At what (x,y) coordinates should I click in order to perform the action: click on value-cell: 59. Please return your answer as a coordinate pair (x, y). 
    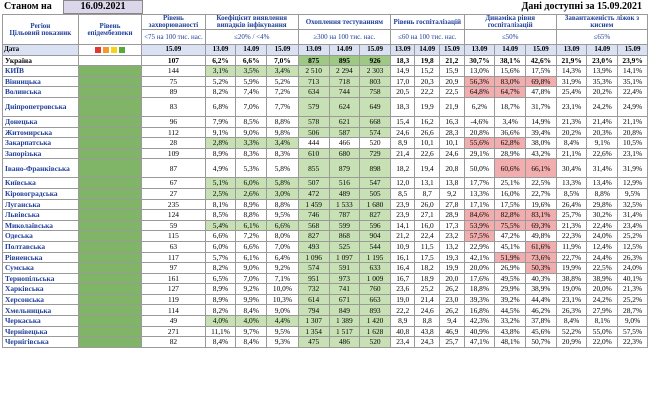
    Looking at the image, I should click on (173, 225).